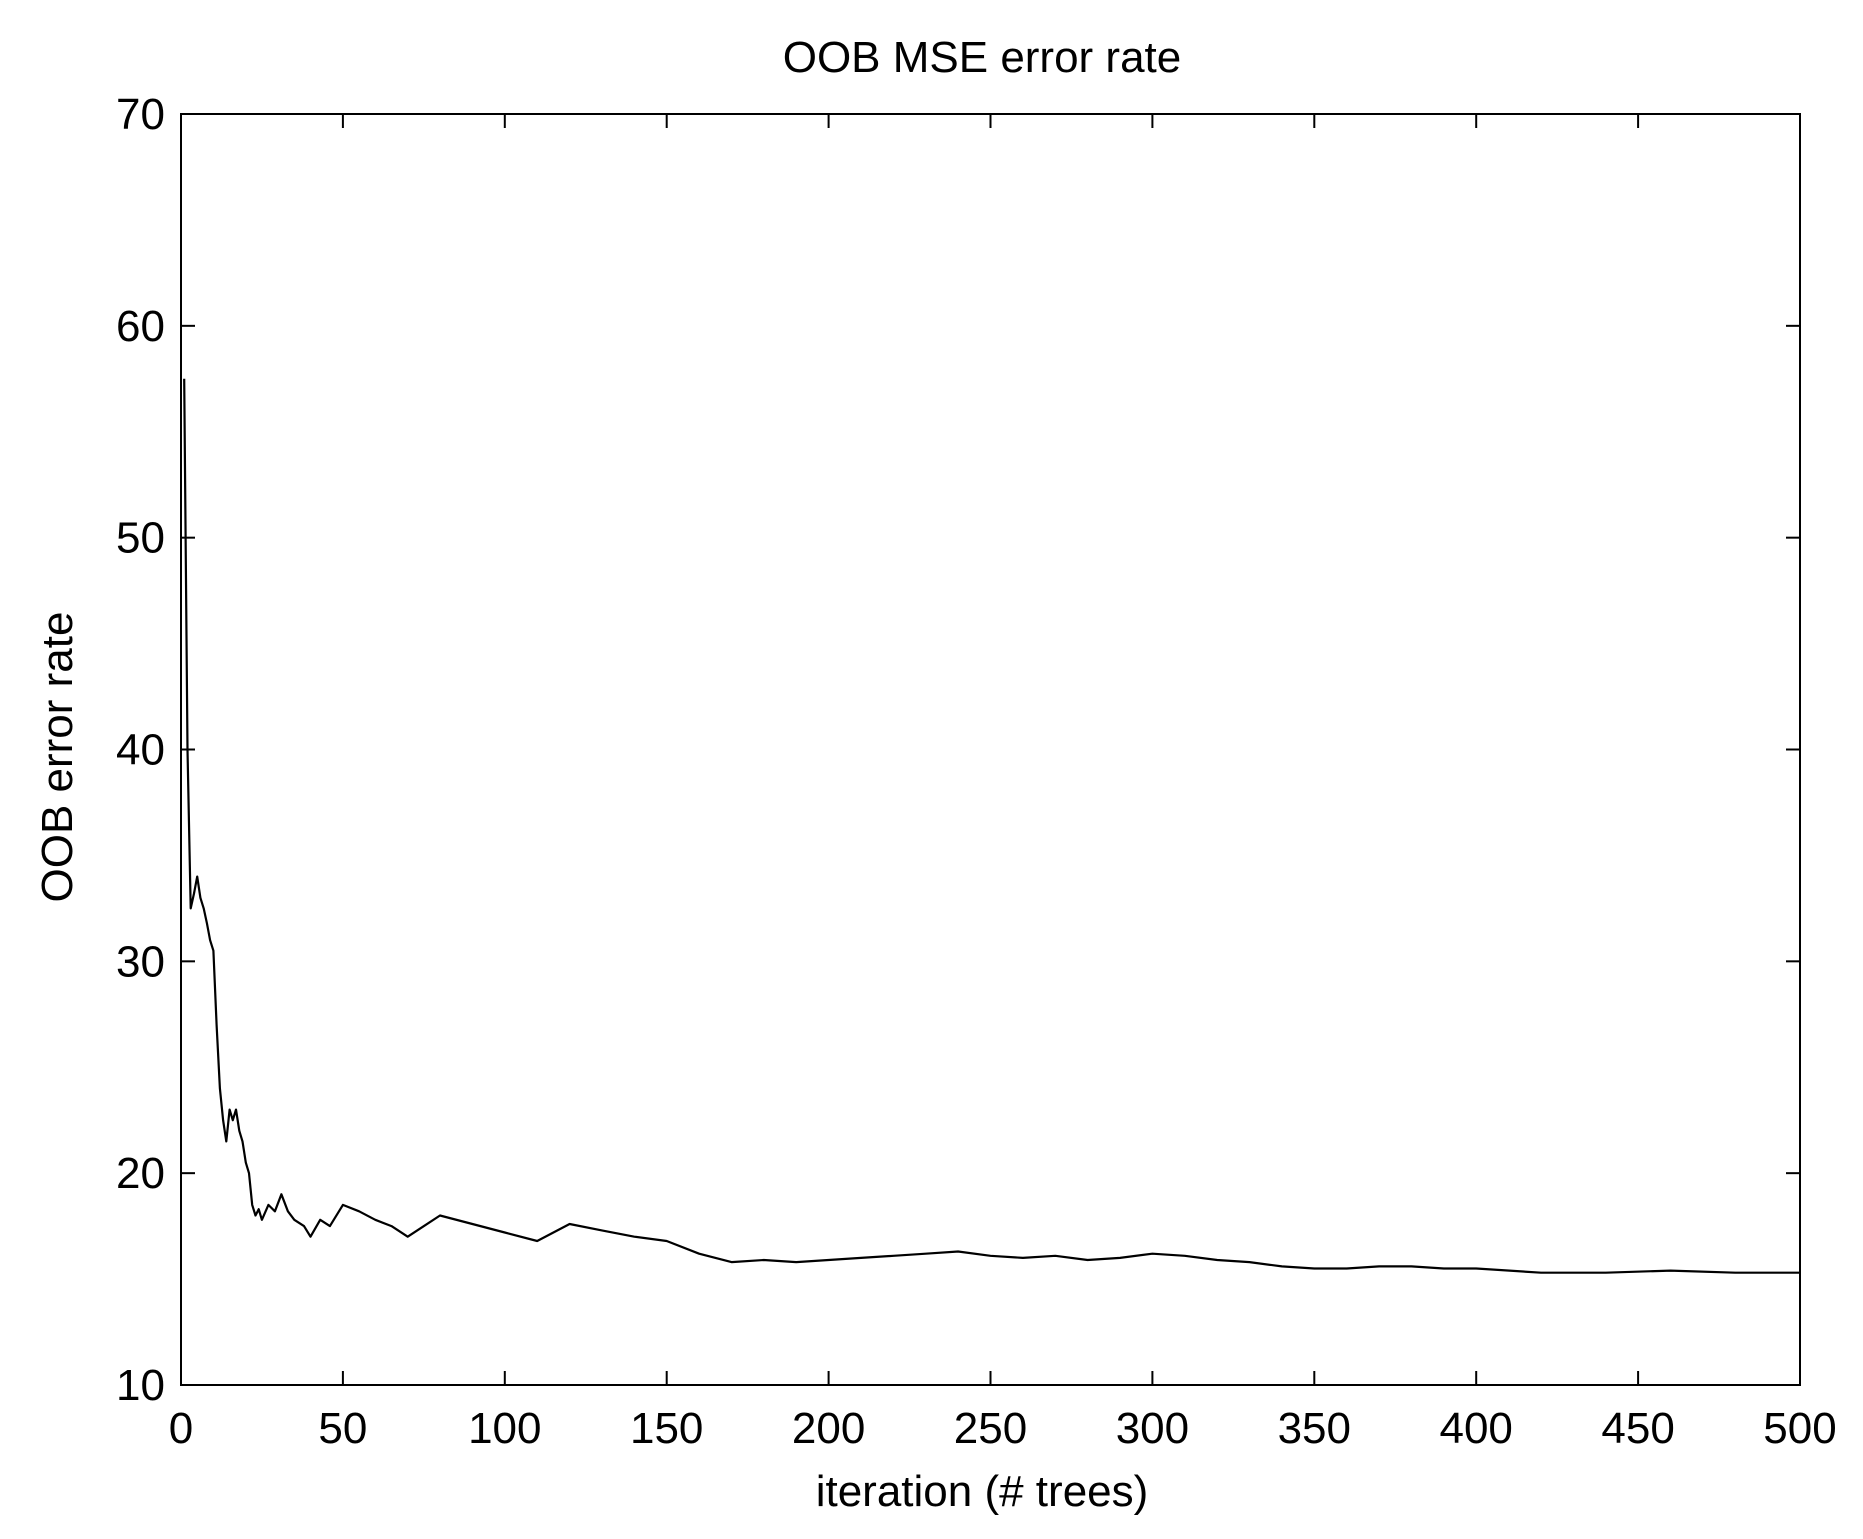 This screenshot has width=1863, height=1539. I want to click on x-tick-label: 300, so click(1152, 1428).